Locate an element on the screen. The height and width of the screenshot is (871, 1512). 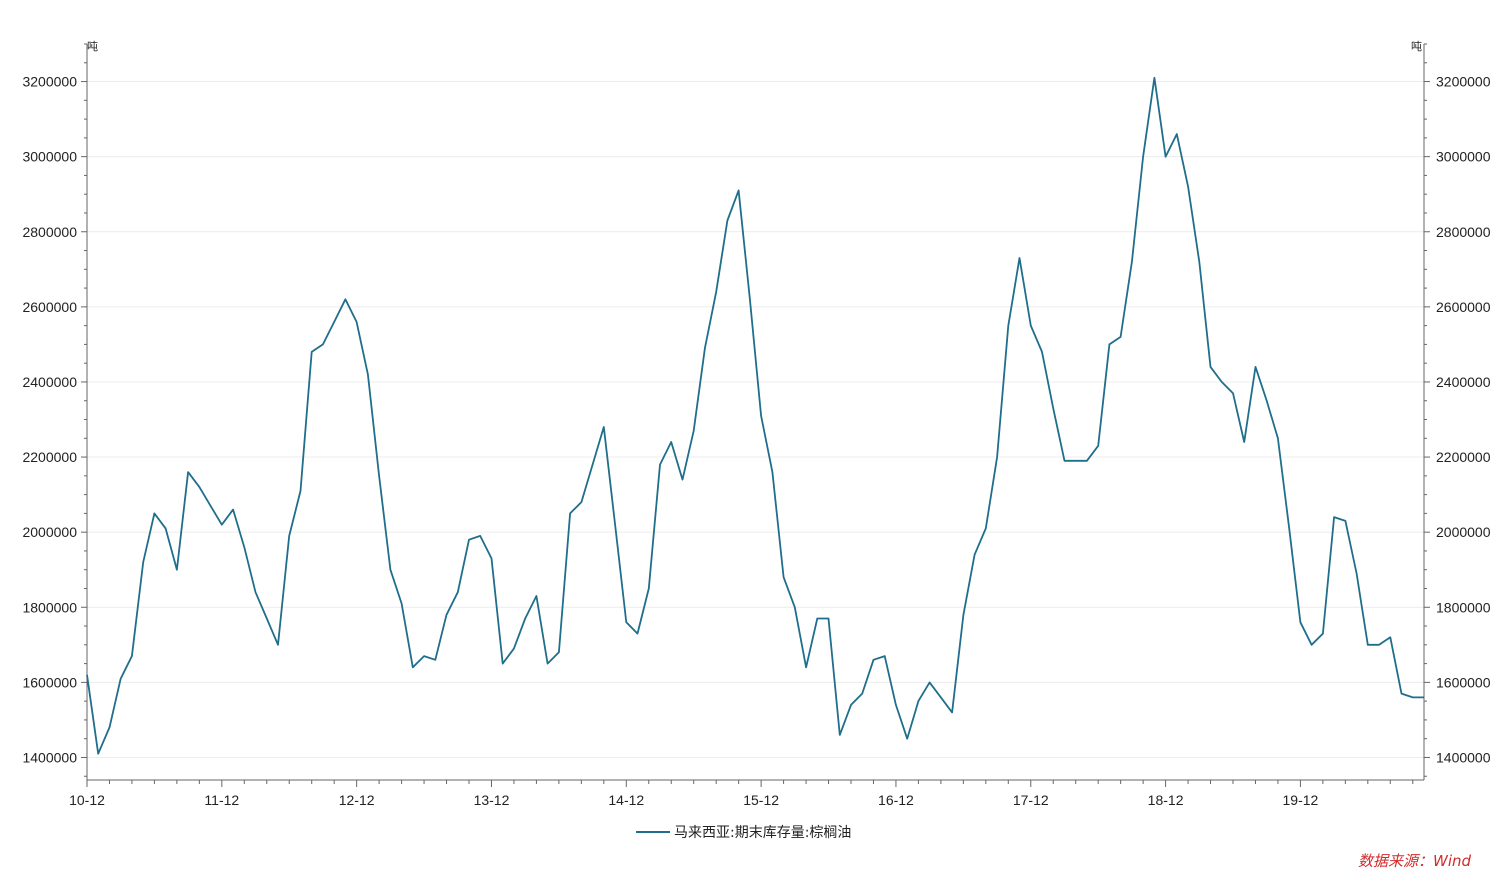
y-tick-label-left: 1600000 is located at coordinates (49, 682).